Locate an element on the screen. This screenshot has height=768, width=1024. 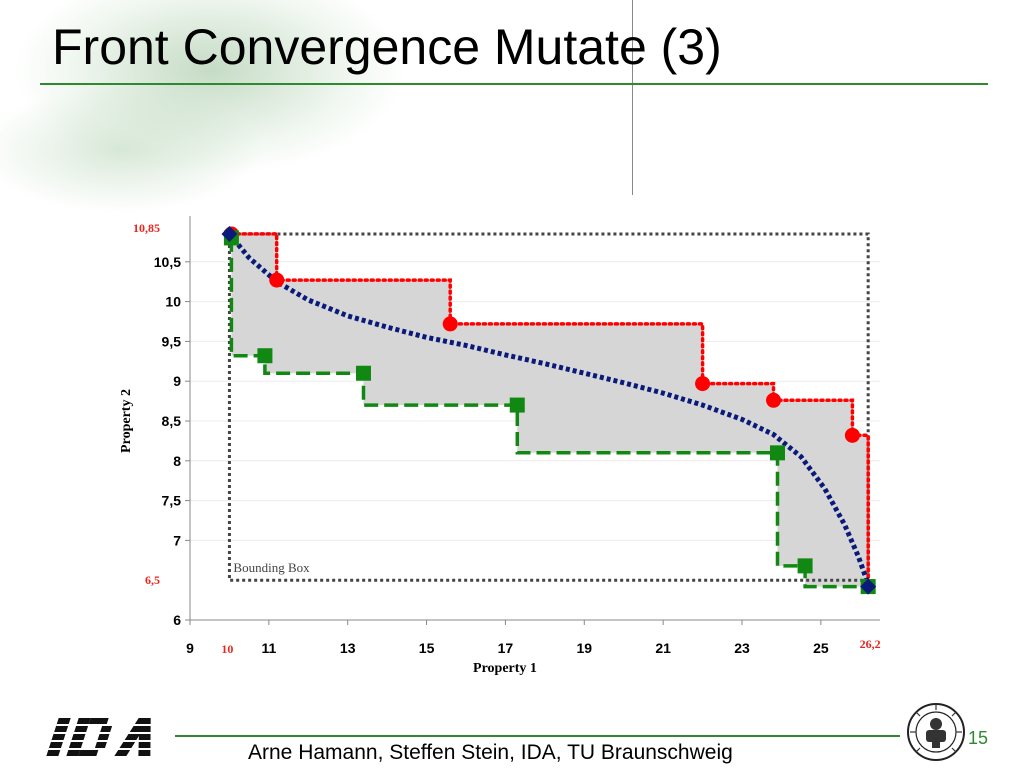
decorative-divider is located at coordinates (632, 97).